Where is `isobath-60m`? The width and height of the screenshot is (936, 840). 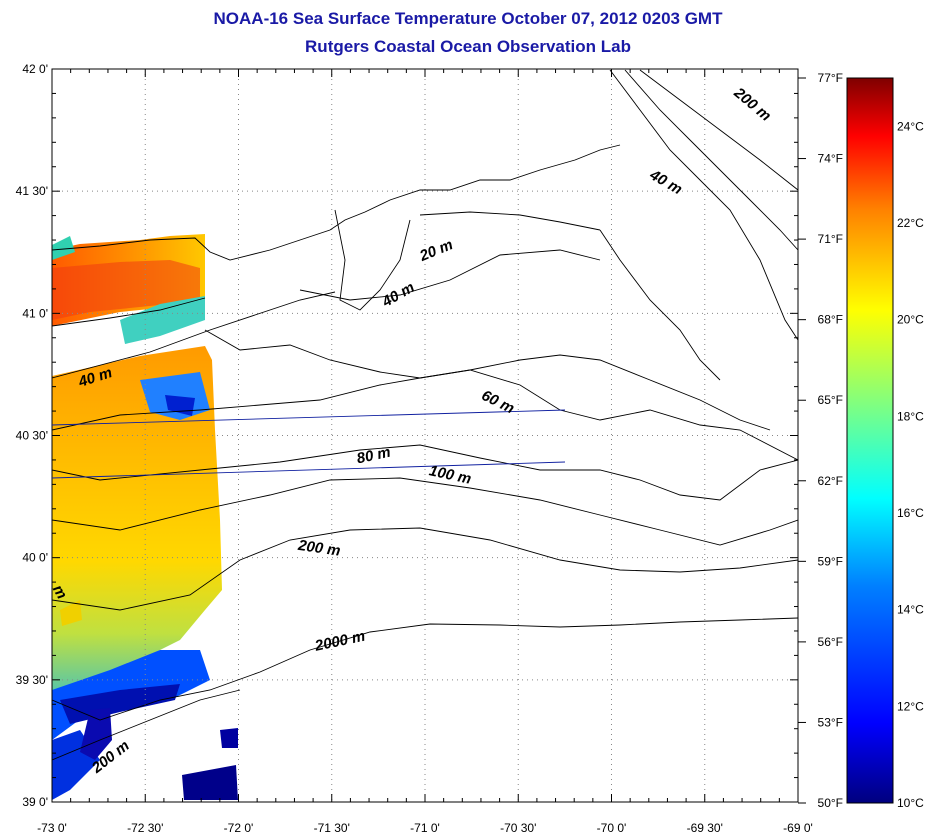
isobath-60m is located at coordinates (425, 415).